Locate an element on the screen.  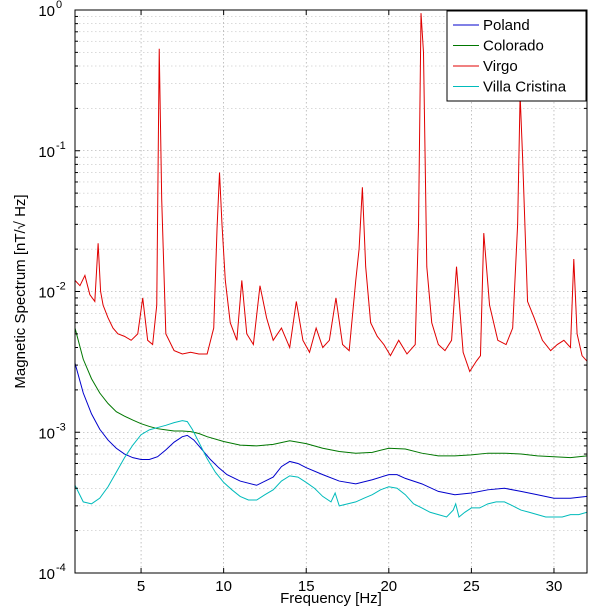
x-axis-label: Frequency [Hz] is located at coordinates (331, 598).